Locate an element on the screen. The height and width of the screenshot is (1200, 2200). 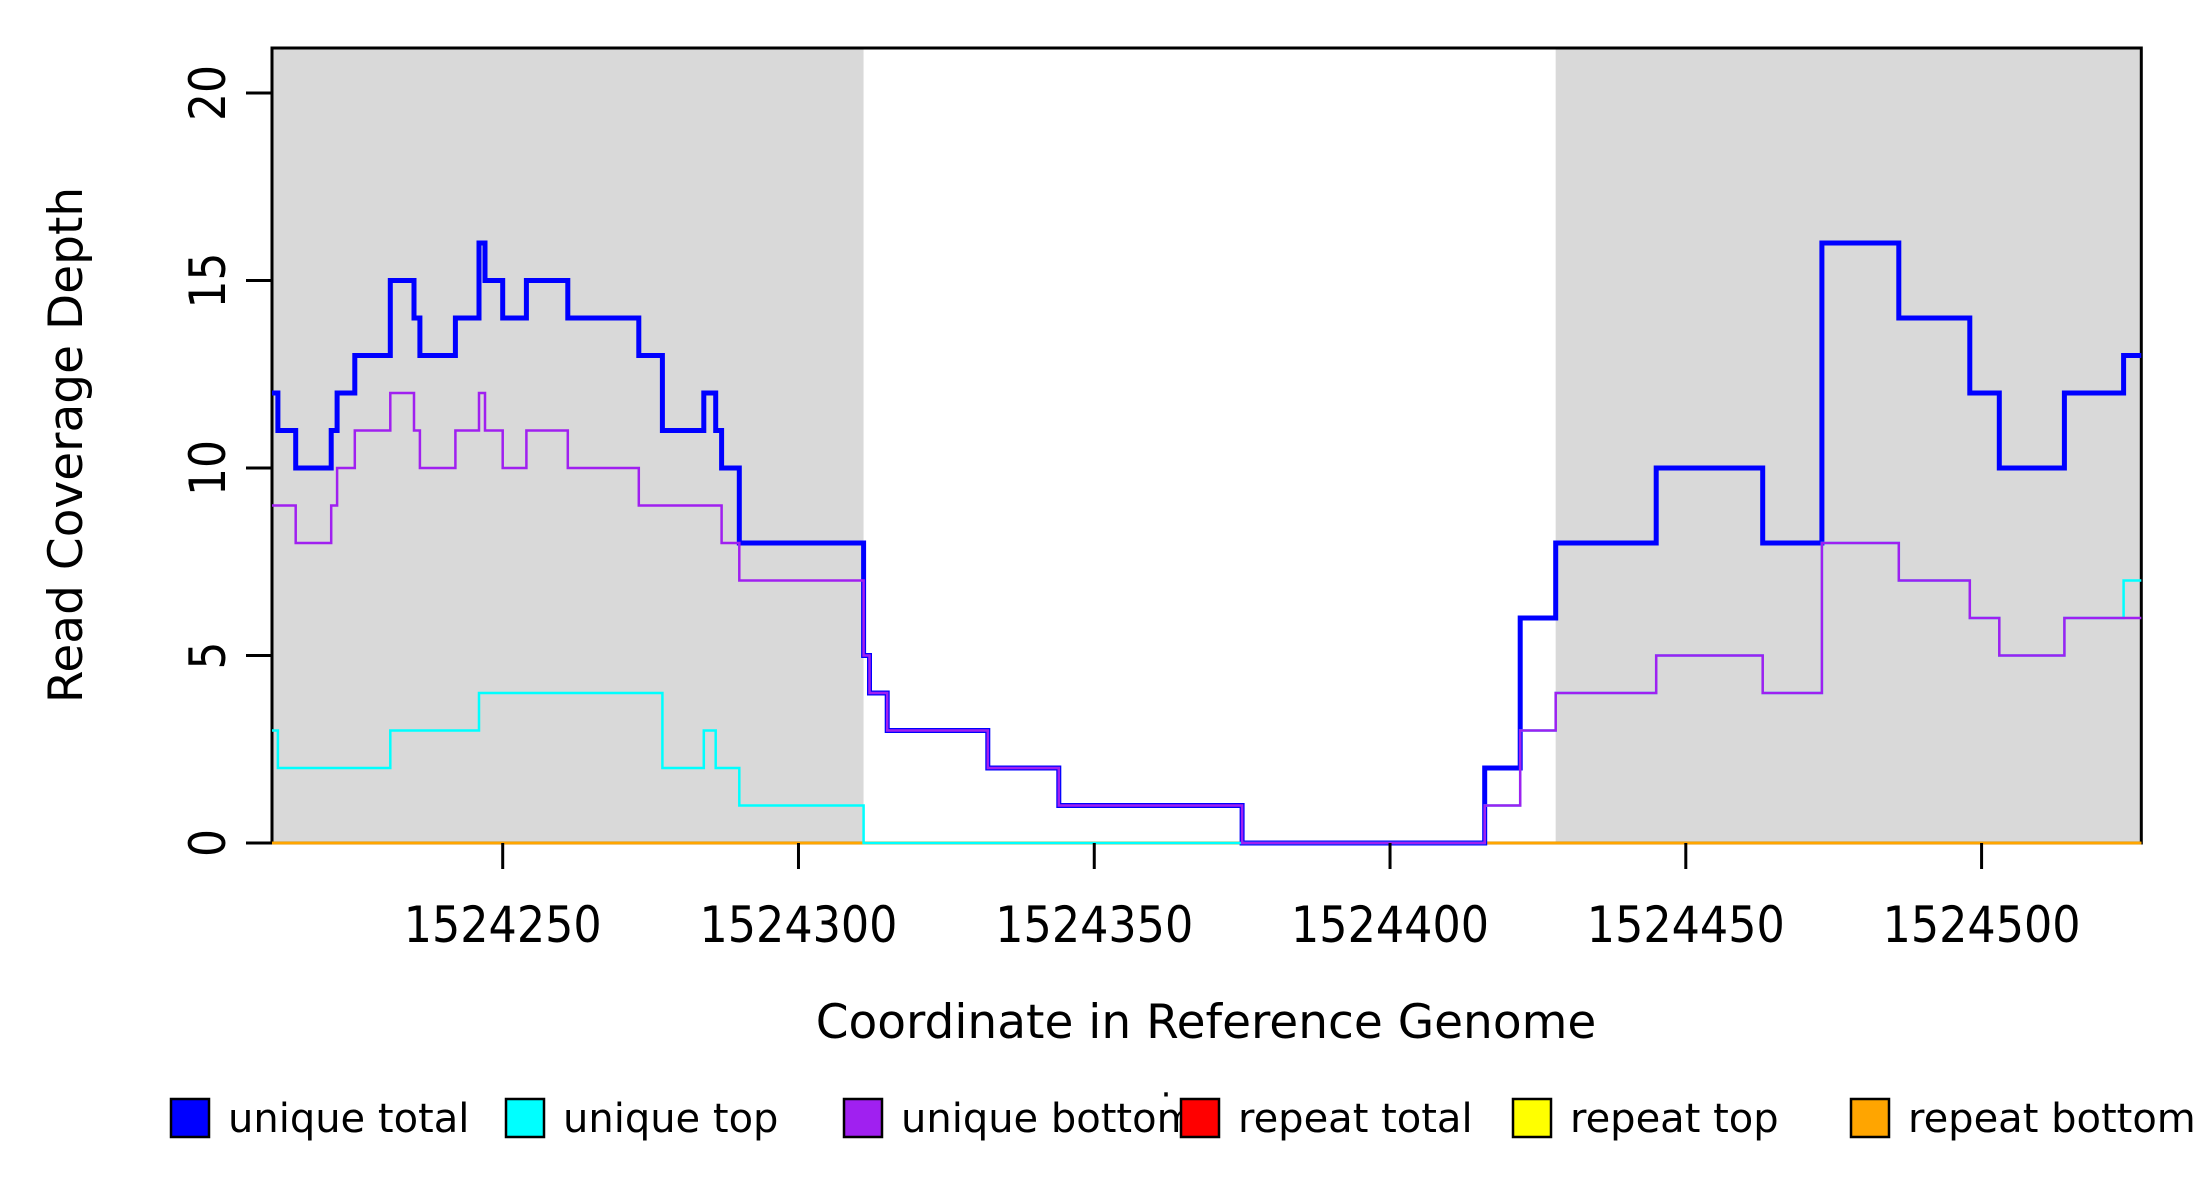
legend-item-repeat-total: repeat total is located at coordinates (1326, 1119).